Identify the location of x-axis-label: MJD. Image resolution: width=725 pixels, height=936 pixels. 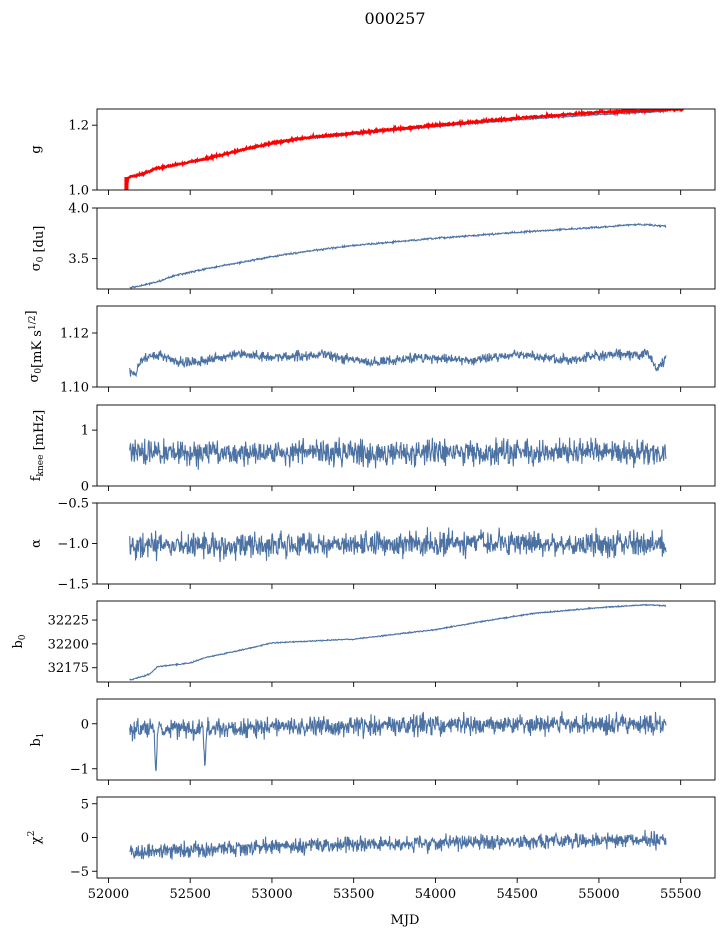
(405, 920).